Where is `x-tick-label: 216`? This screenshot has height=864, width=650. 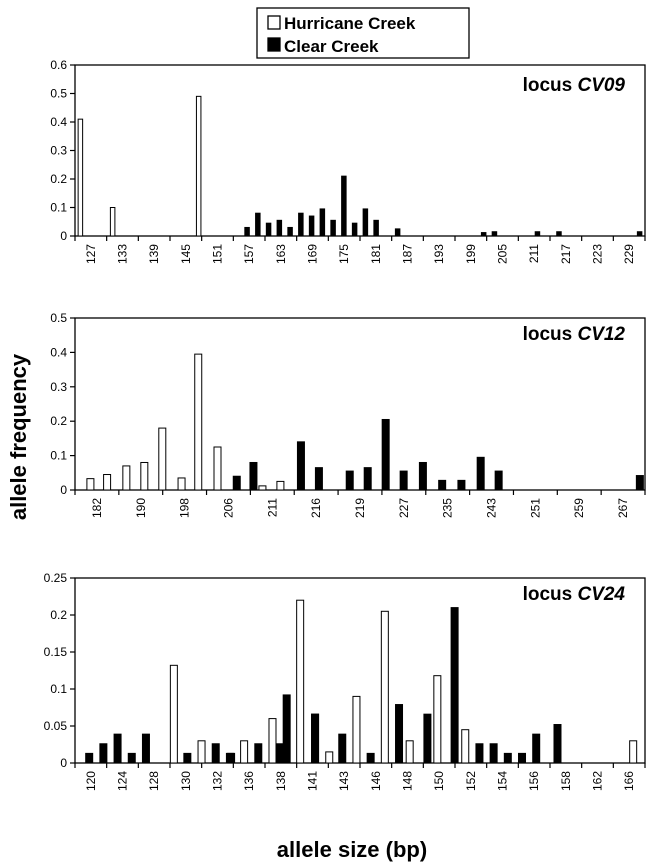 x-tick-label: 216 is located at coordinates (316, 508).